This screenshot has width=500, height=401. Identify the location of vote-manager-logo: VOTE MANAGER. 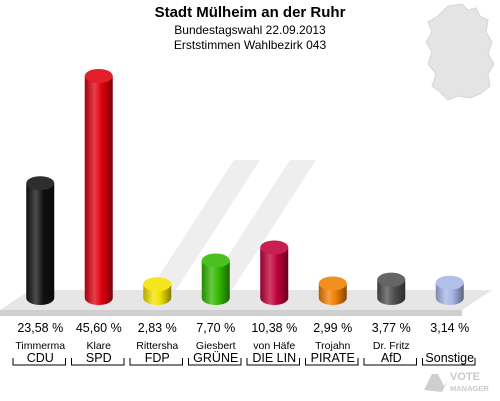
(458, 381).